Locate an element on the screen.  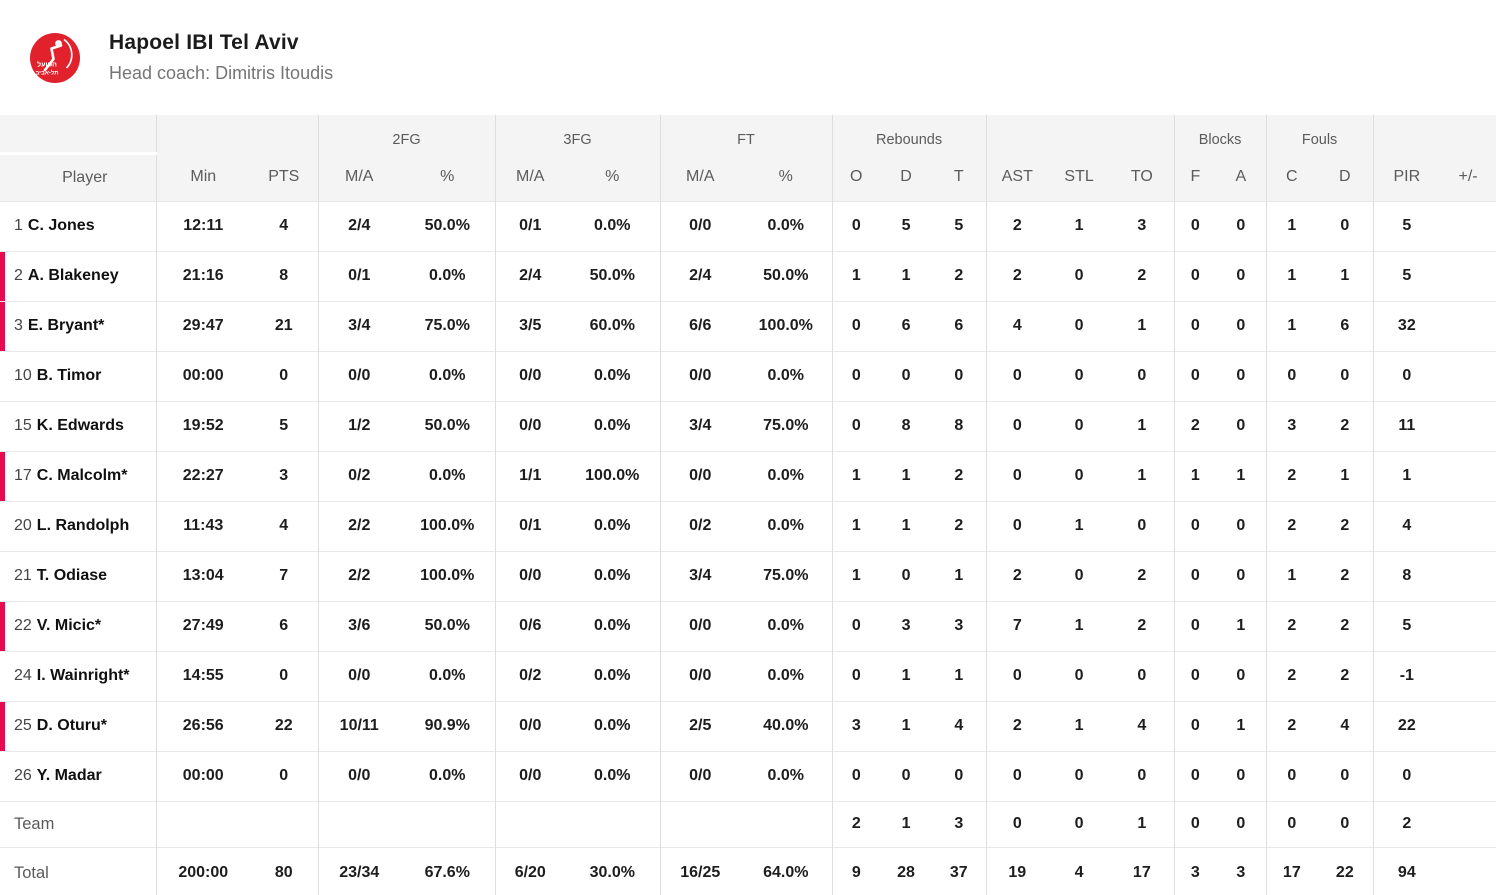
on-court-indicator is located at coordinates (2, 476).